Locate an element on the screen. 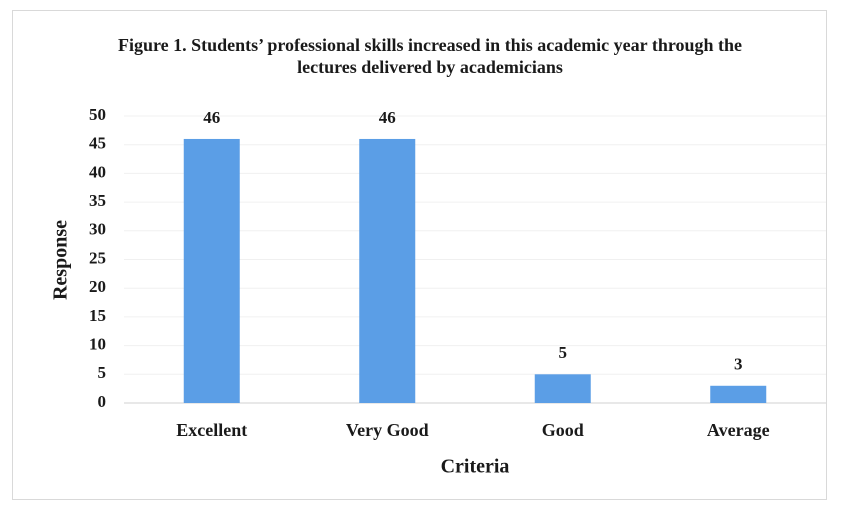 This screenshot has height=509, width=841. data-label: 5 is located at coordinates (563, 352).